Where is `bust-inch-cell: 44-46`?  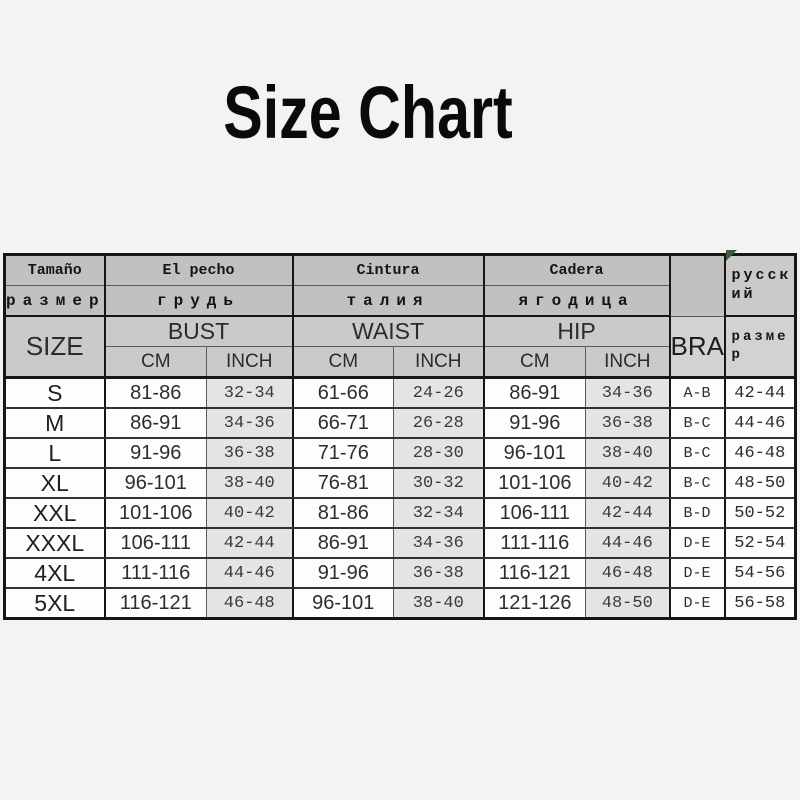 bust-inch-cell: 44-46 is located at coordinates (249, 573).